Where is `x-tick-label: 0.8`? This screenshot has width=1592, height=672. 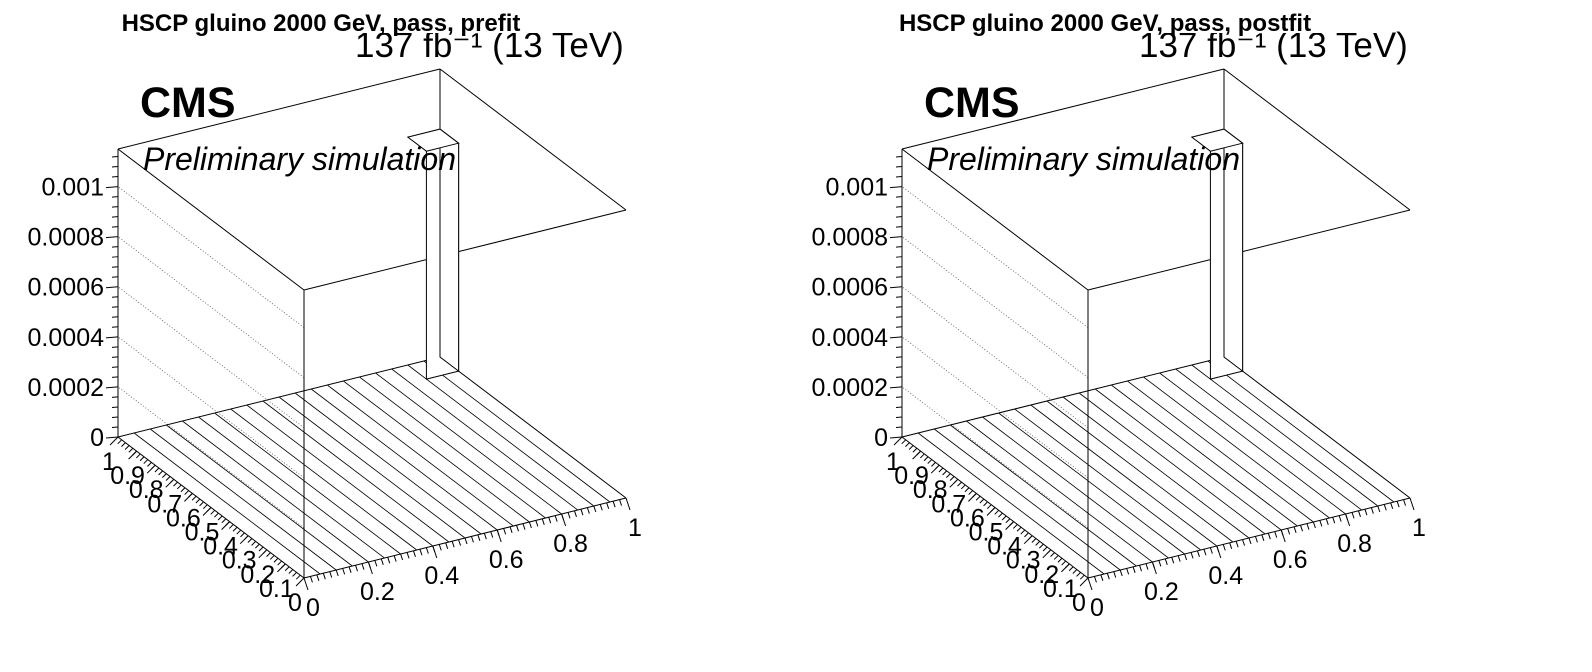
x-tick-label: 0.8 is located at coordinates (1354, 544).